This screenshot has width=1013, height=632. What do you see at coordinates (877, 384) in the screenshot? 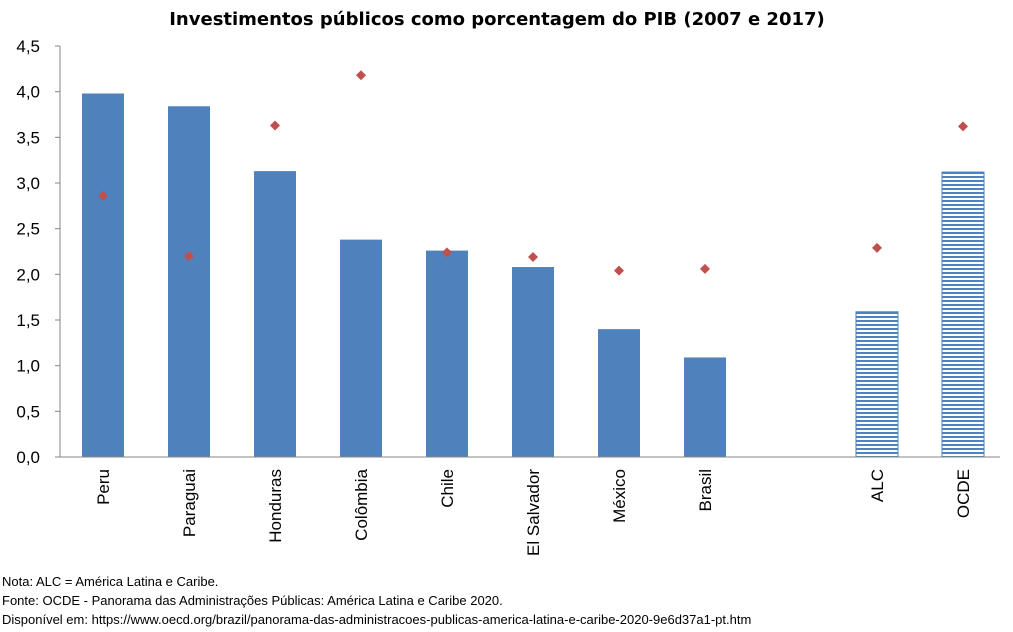
I see `bar-2017-alc` at bounding box center [877, 384].